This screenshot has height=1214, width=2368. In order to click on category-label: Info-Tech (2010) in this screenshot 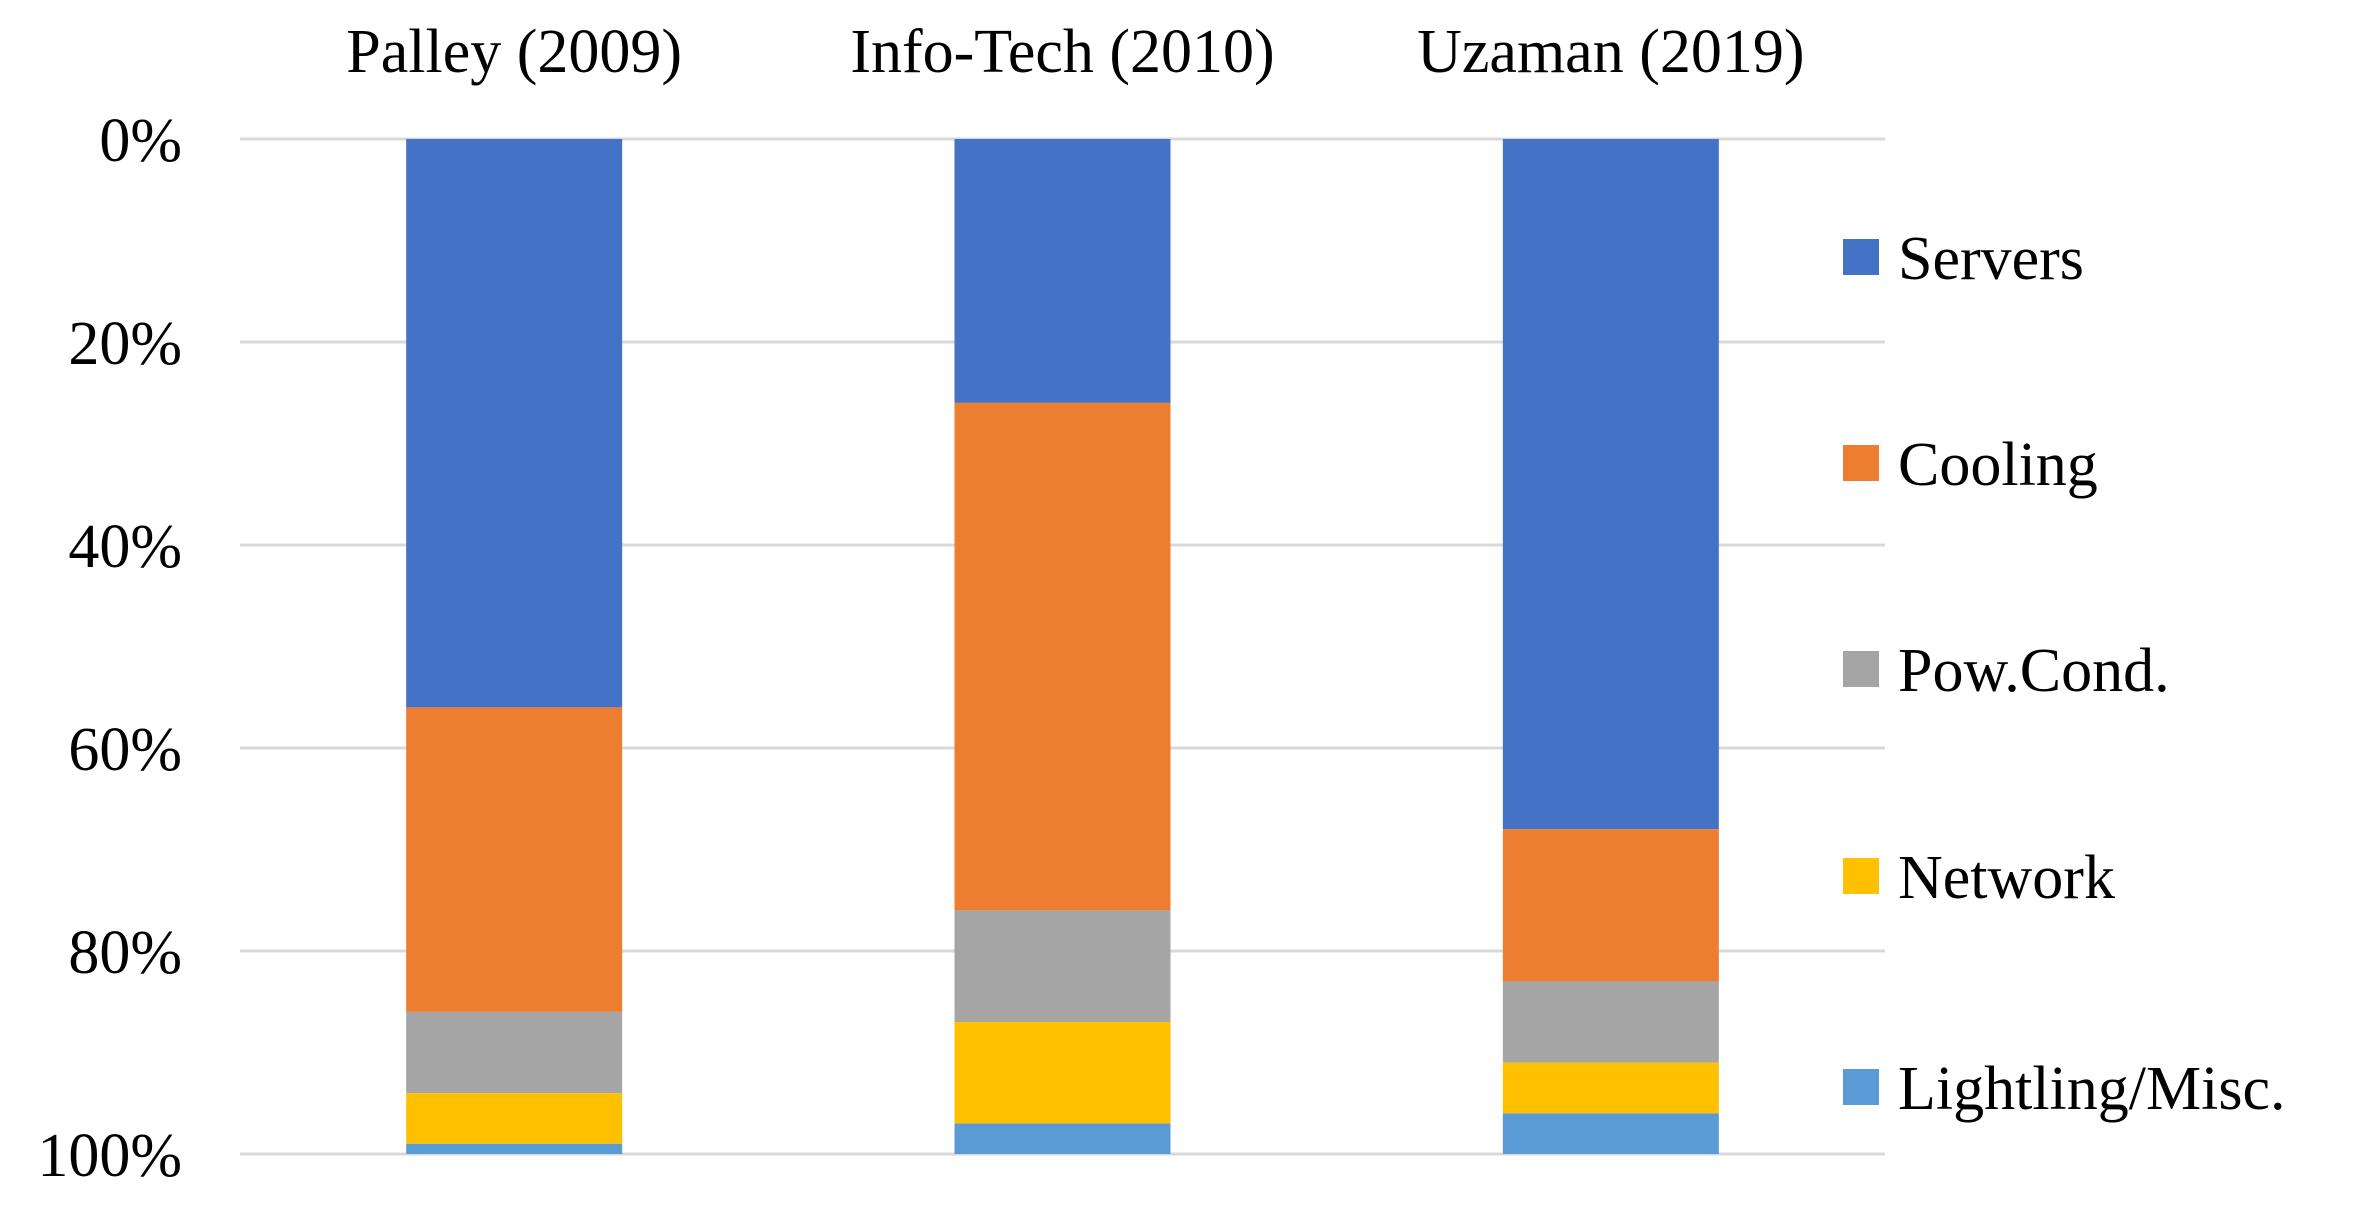, I will do `click(1062, 52)`.